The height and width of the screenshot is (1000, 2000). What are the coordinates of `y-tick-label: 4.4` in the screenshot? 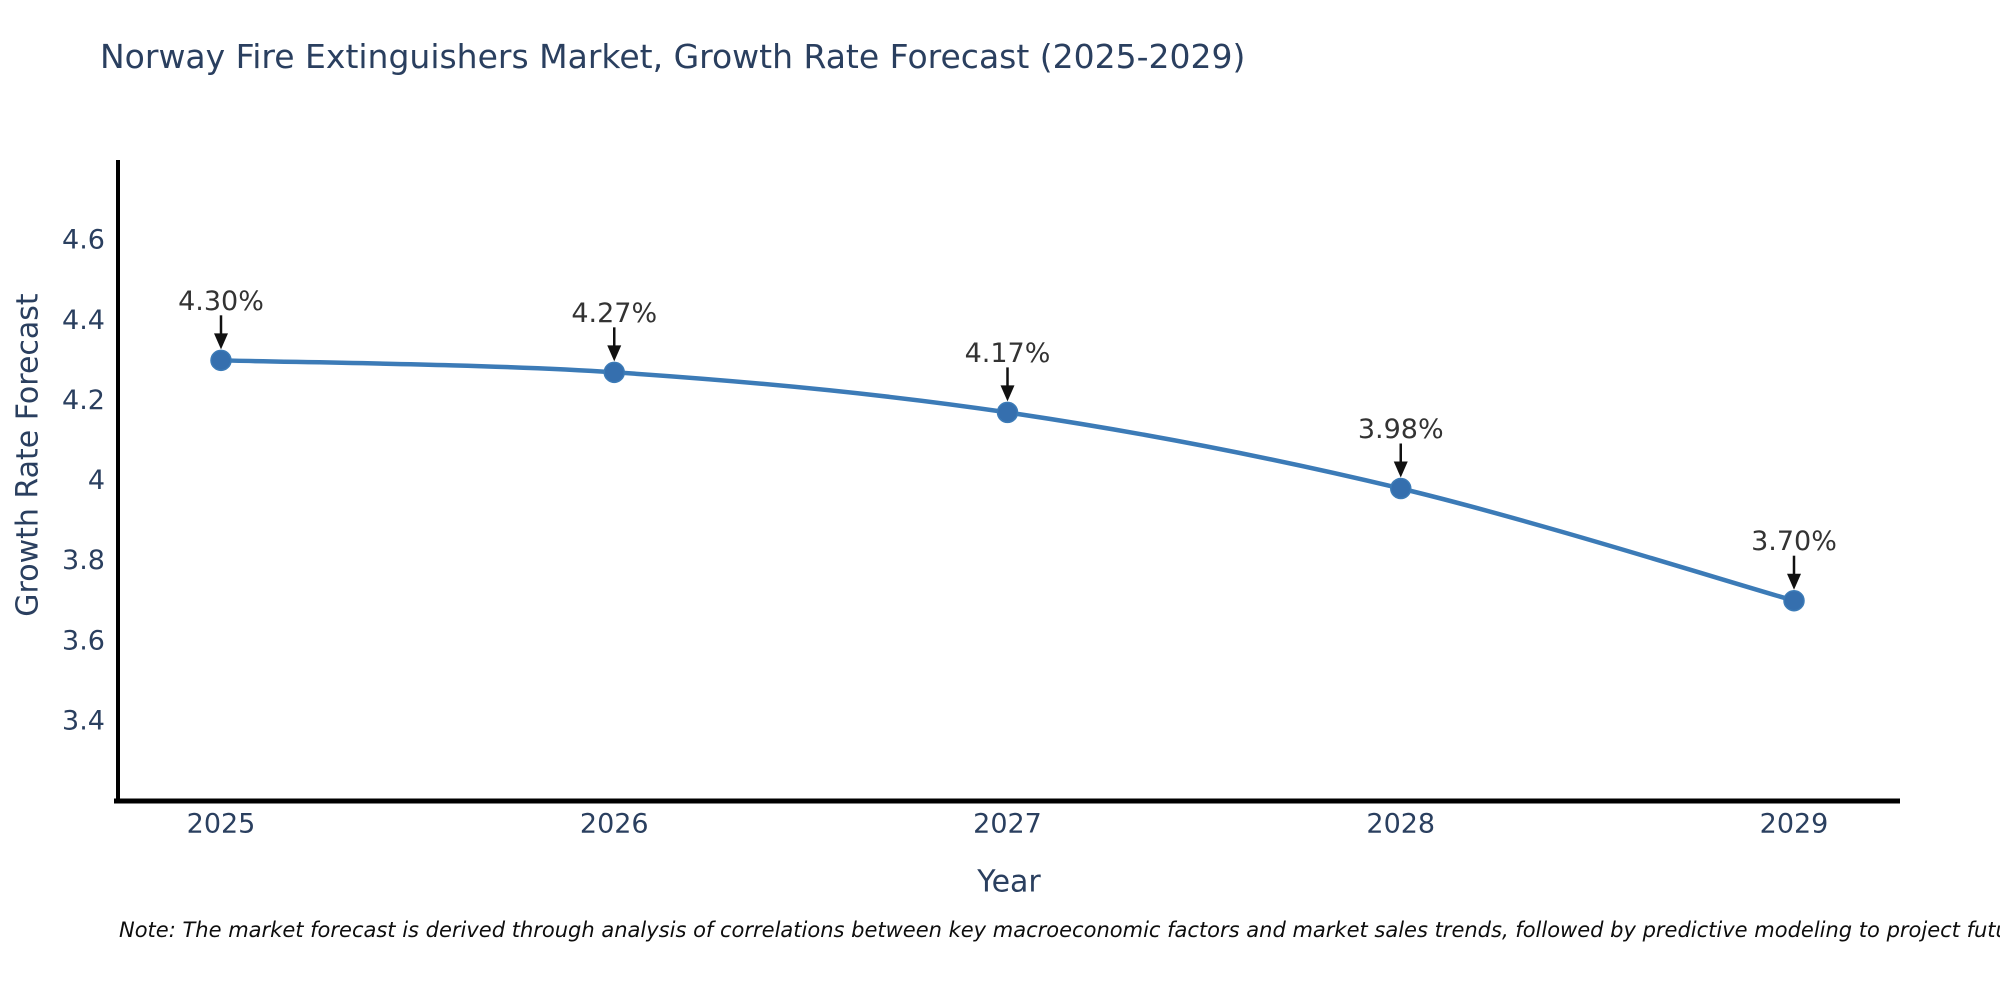 It's located at (83, 320).